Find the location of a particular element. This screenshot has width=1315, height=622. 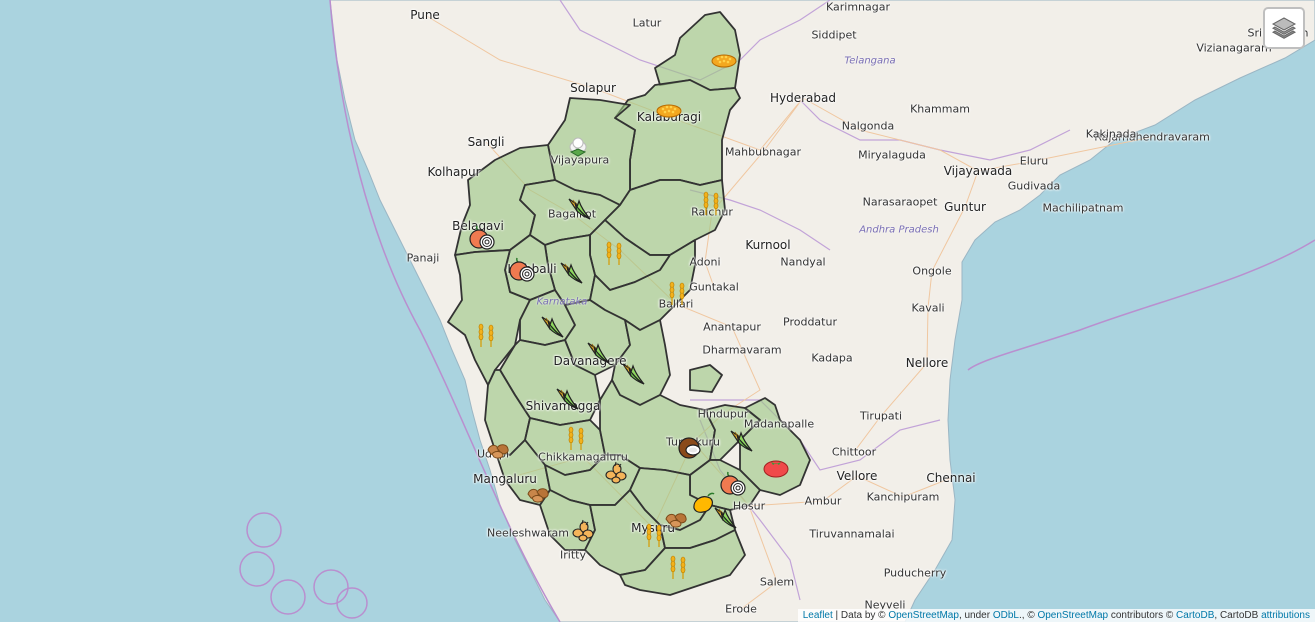

city-label: Guntakal is located at coordinates (714, 287).